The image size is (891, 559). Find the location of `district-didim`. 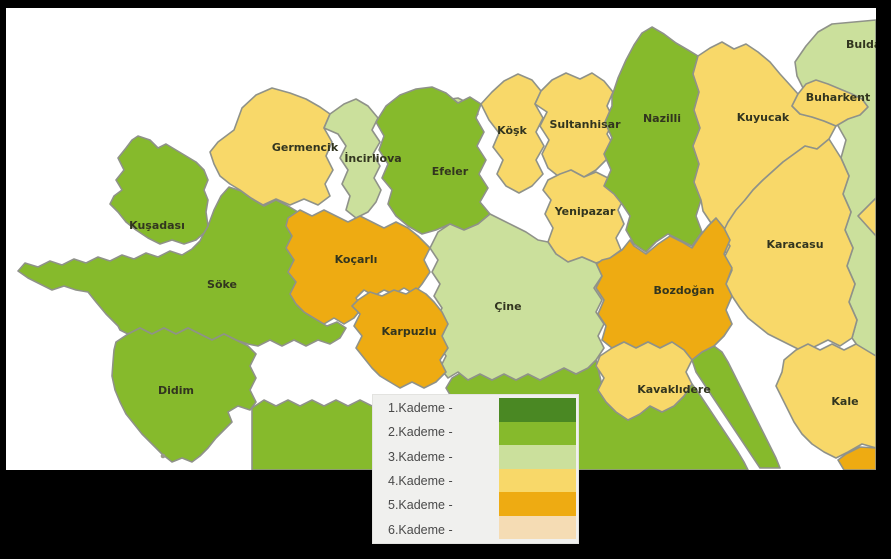

district-didim is located at coordinates (184, 395).